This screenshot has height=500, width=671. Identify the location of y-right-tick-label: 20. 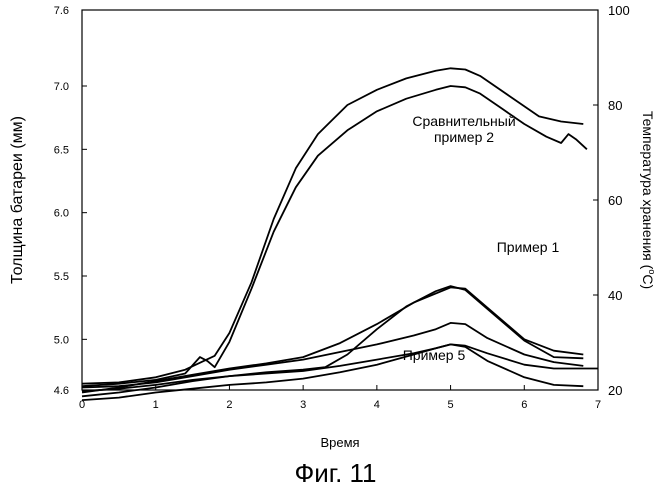
(615, 390).